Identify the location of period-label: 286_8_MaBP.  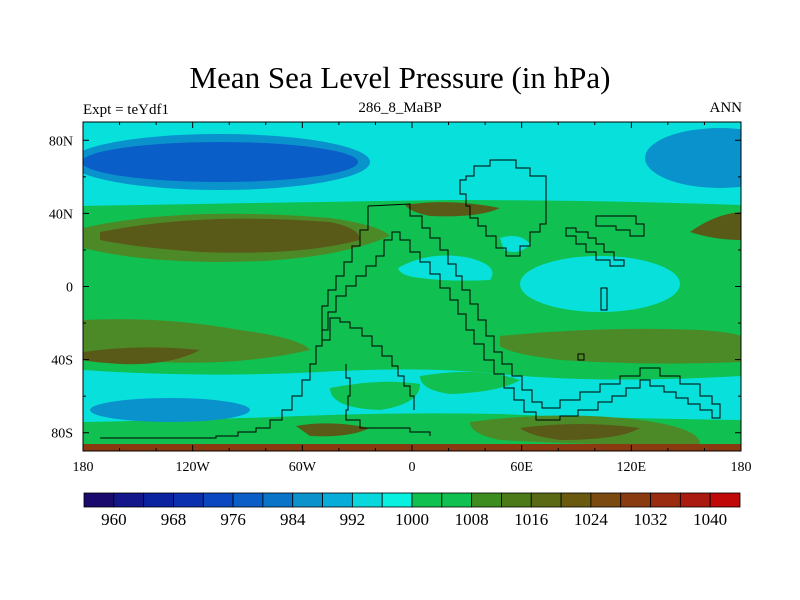
(400, 108).